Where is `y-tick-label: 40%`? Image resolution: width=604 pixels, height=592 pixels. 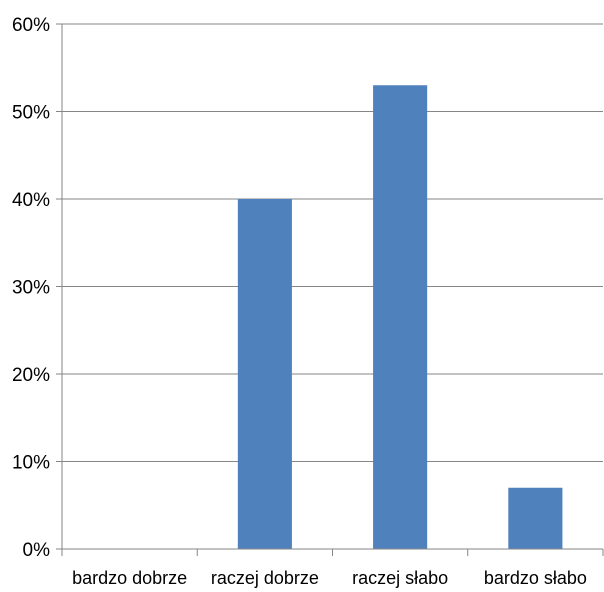 y-tick-label: 40% is located at coordinates (31, 200).